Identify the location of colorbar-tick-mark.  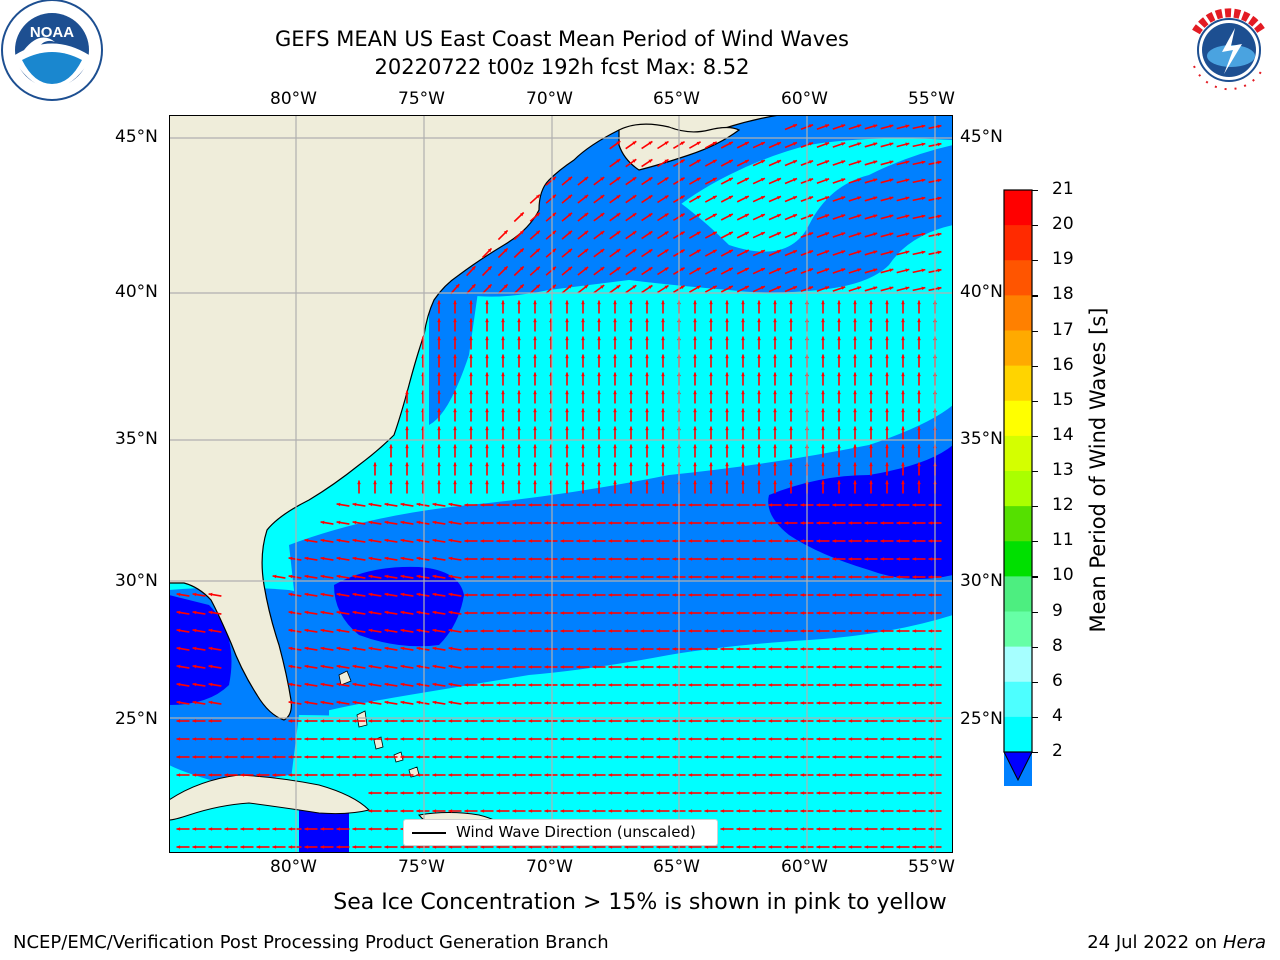
(1035, 401).